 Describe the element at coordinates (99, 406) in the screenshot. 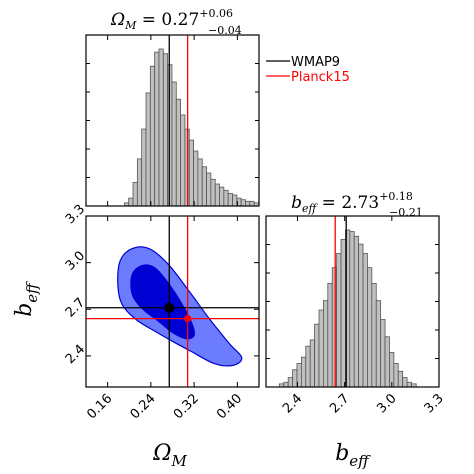

I see `joint-x-tick-label: 0.16` at that location.